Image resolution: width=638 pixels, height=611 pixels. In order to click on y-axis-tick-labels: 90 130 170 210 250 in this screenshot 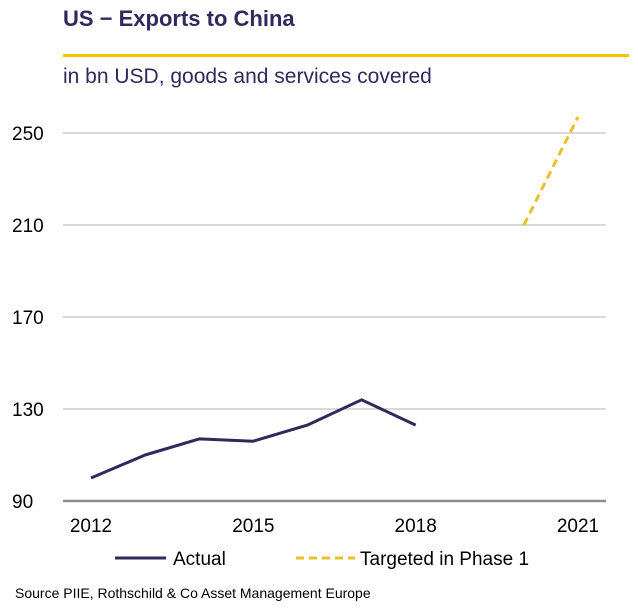, I will do `click(28, 318)`.